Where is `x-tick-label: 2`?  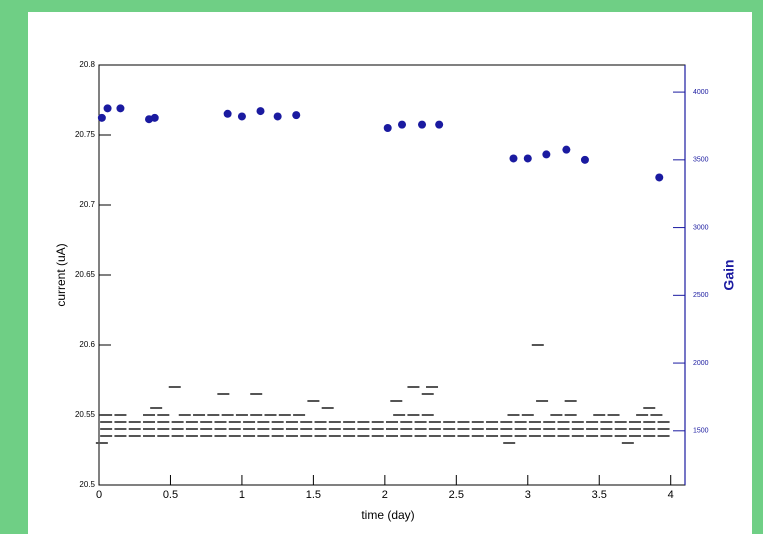 x-tick-label: 2 is located at coordinates (385, 495).